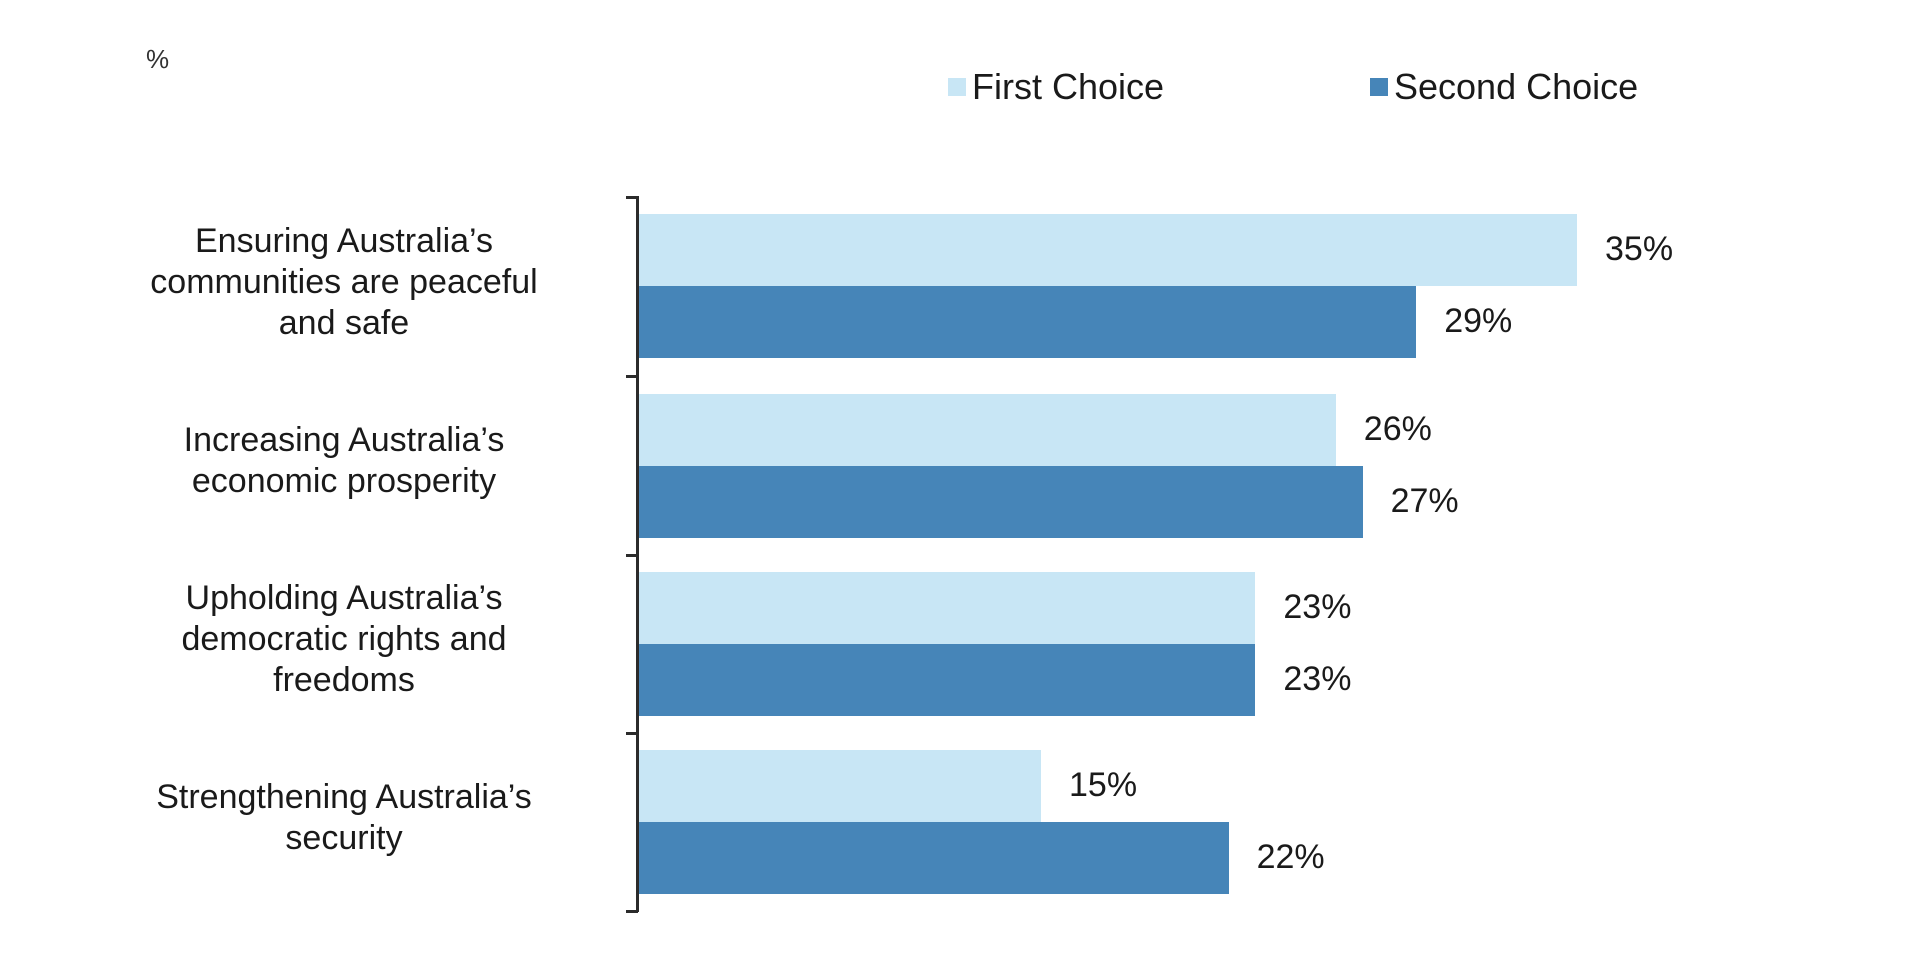 The image size is (1920, 958). Describe the element at coordinates (344, 818) in the screenshot. I see `category-label-security: Strengthening Australia’s security` at that location.